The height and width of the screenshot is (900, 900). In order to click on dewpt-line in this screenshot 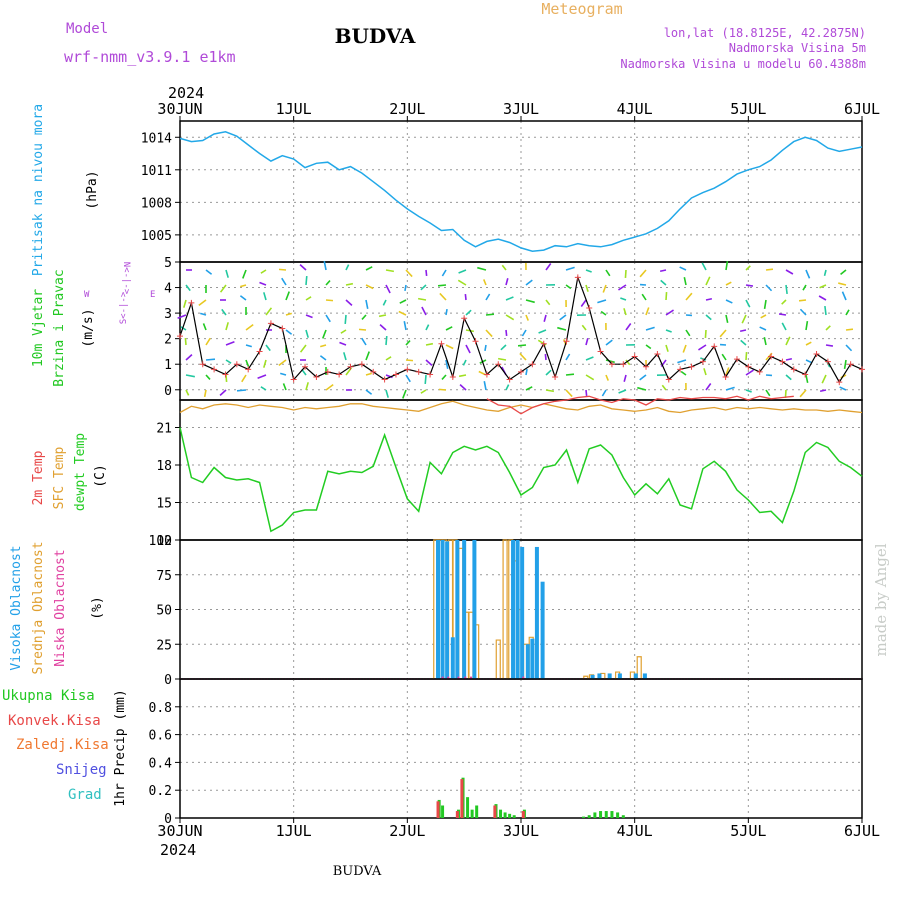, I will do `click(521, 480)`.